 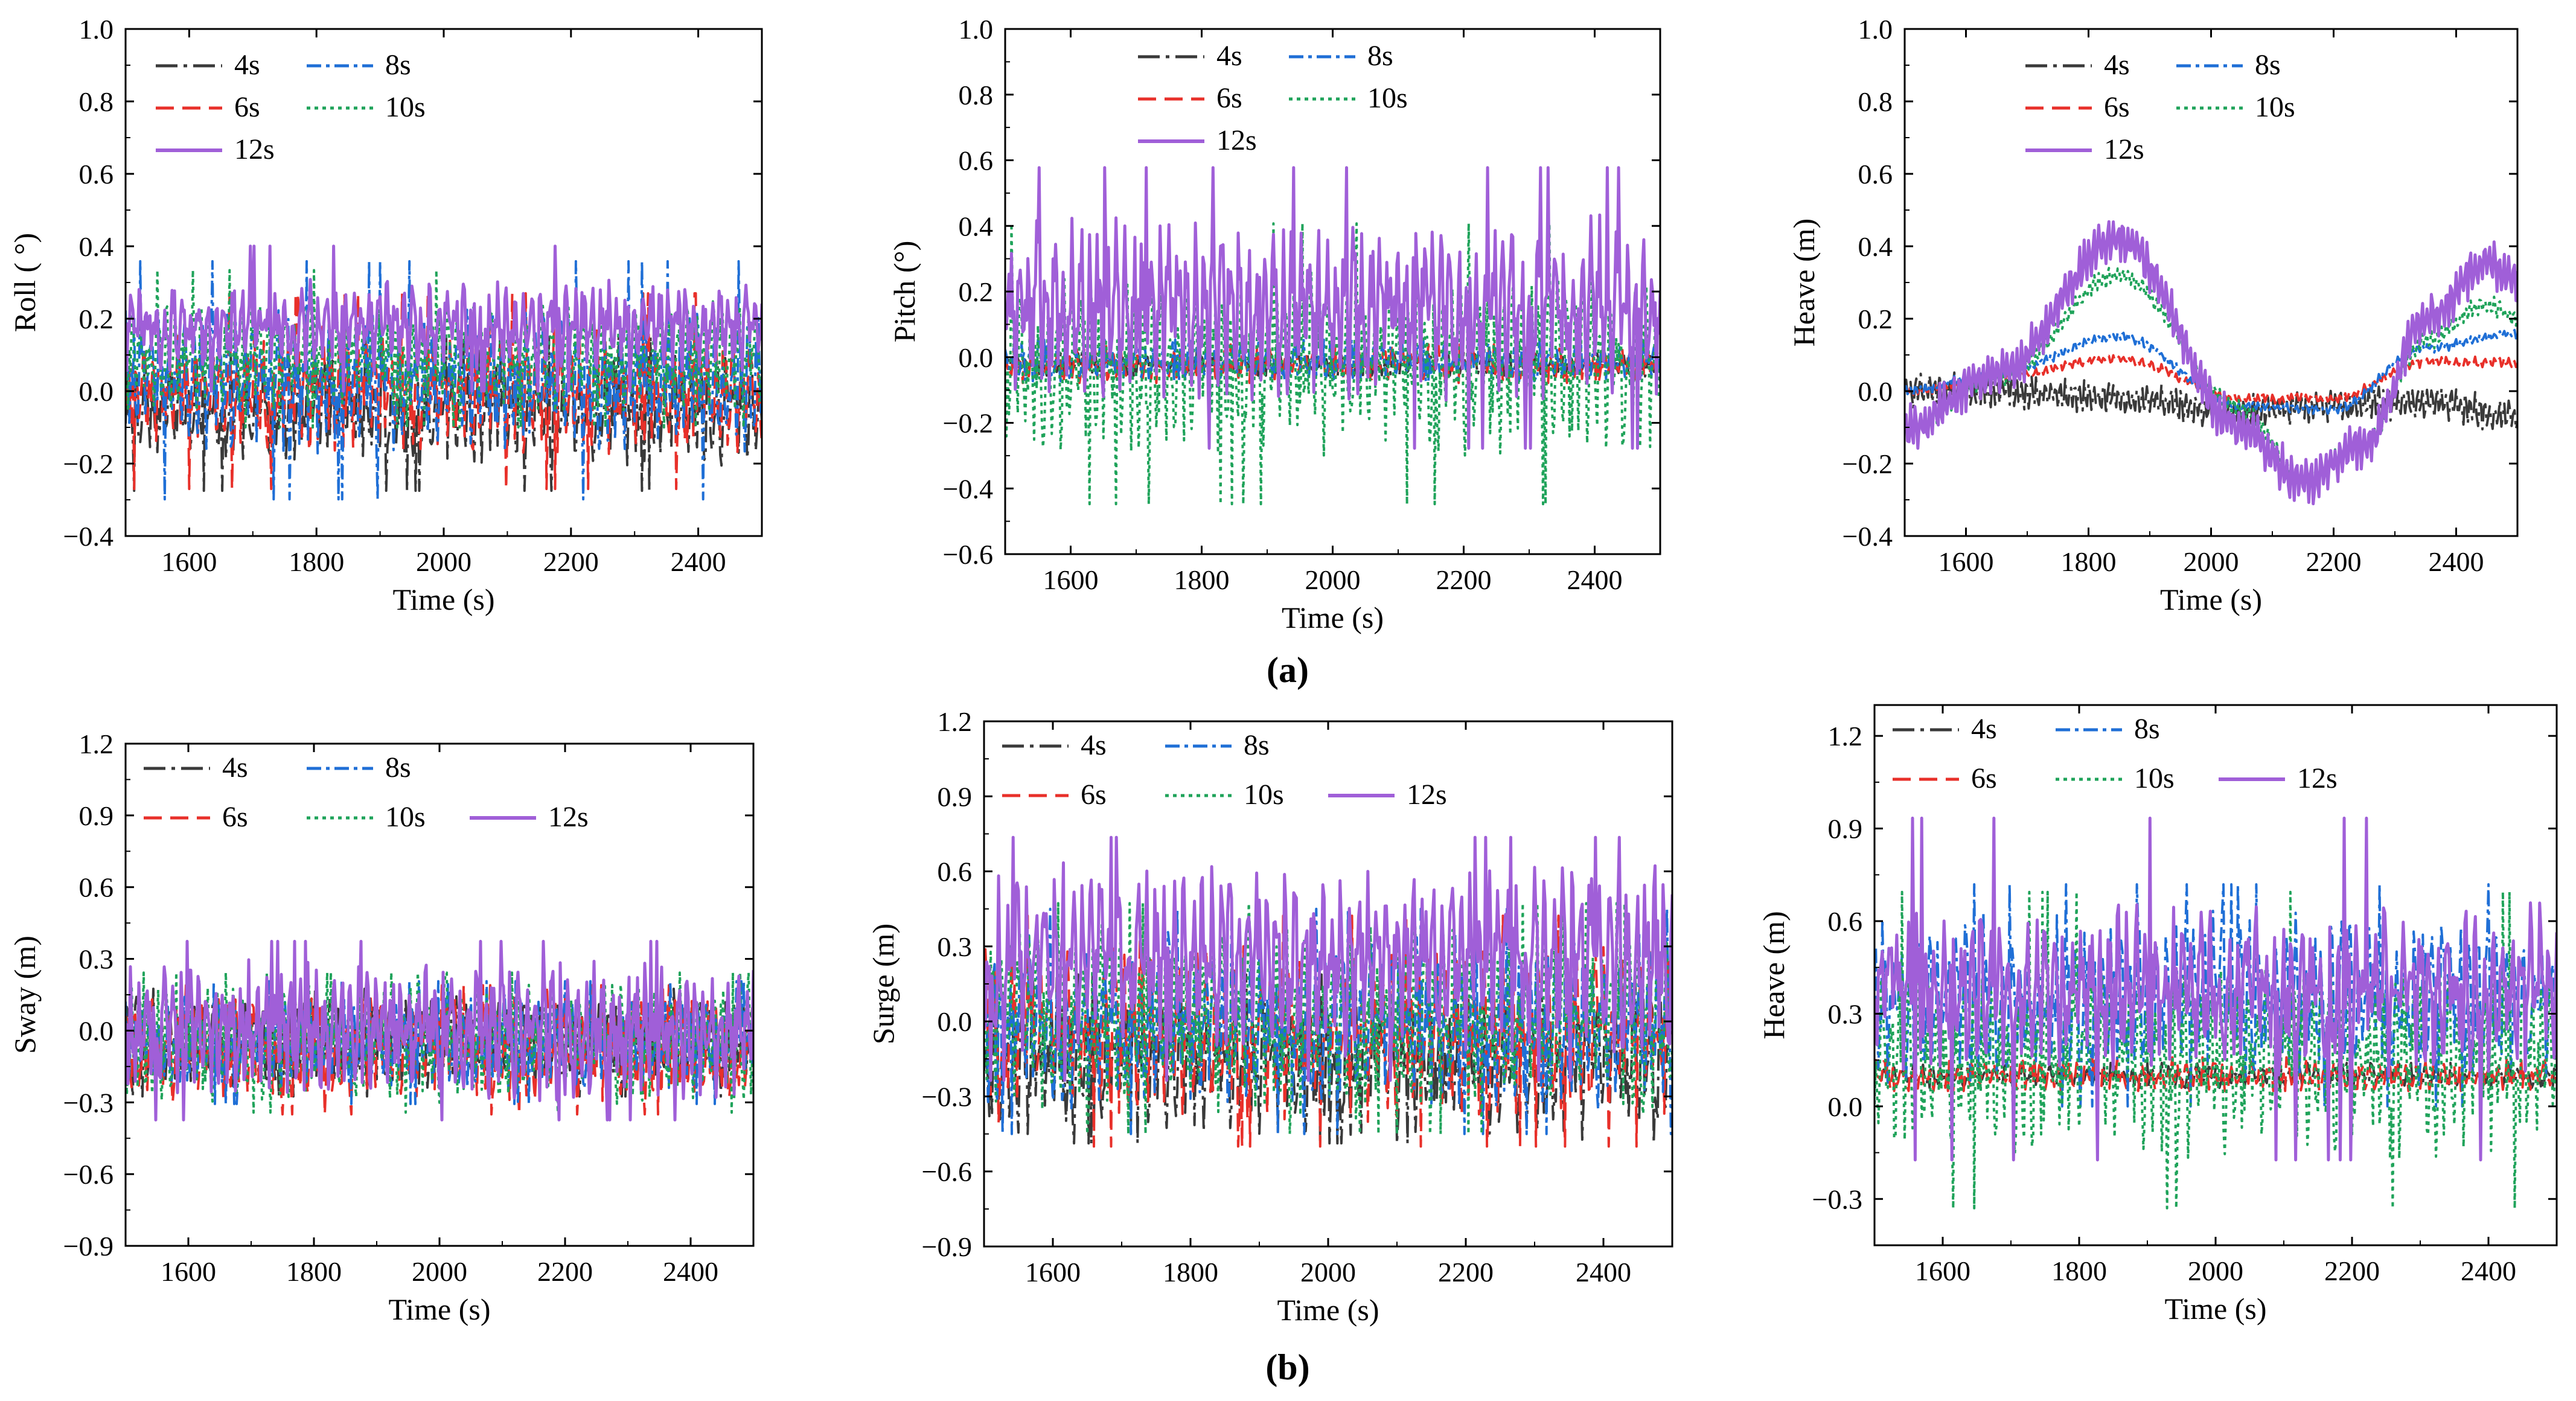 I want to click on plot-area-b1, so click(x=440, y=1031).